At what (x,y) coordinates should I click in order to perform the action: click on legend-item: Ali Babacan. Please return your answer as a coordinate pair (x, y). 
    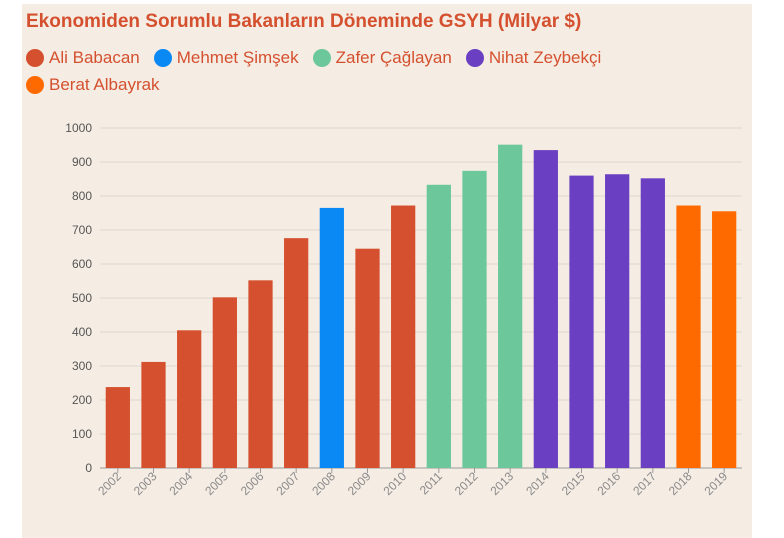
    Looking at the image, I should click on (83, 58).